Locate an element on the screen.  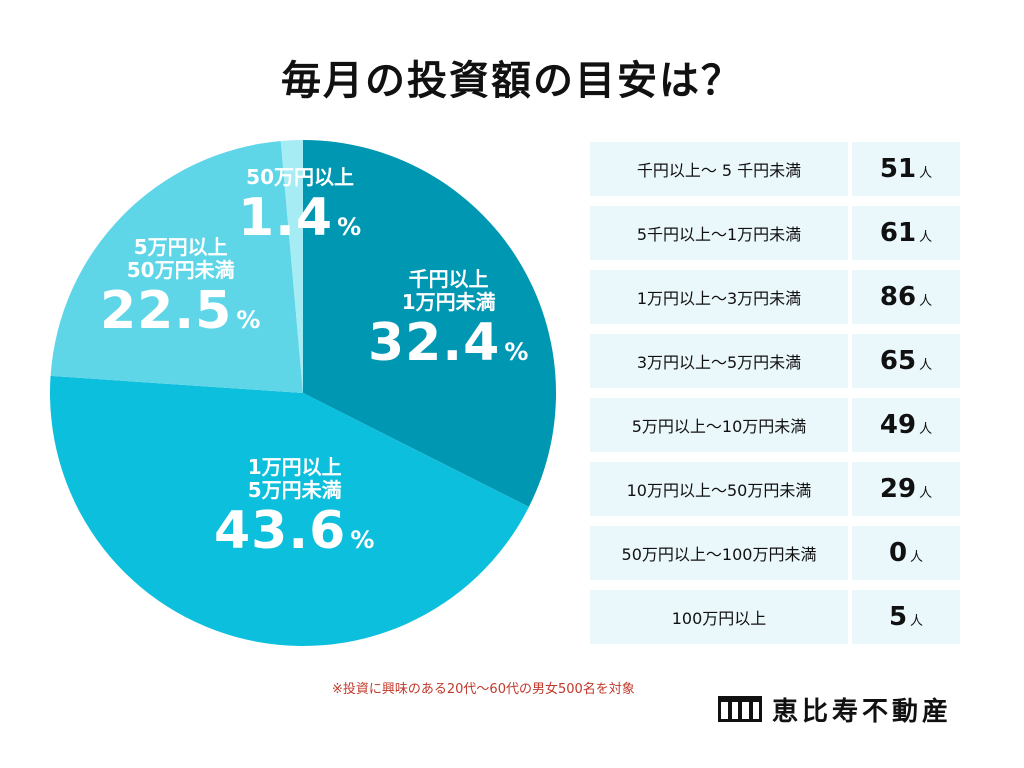
range-label: 5千円以上〜1万円未満 is located at coordinates (719, 233).